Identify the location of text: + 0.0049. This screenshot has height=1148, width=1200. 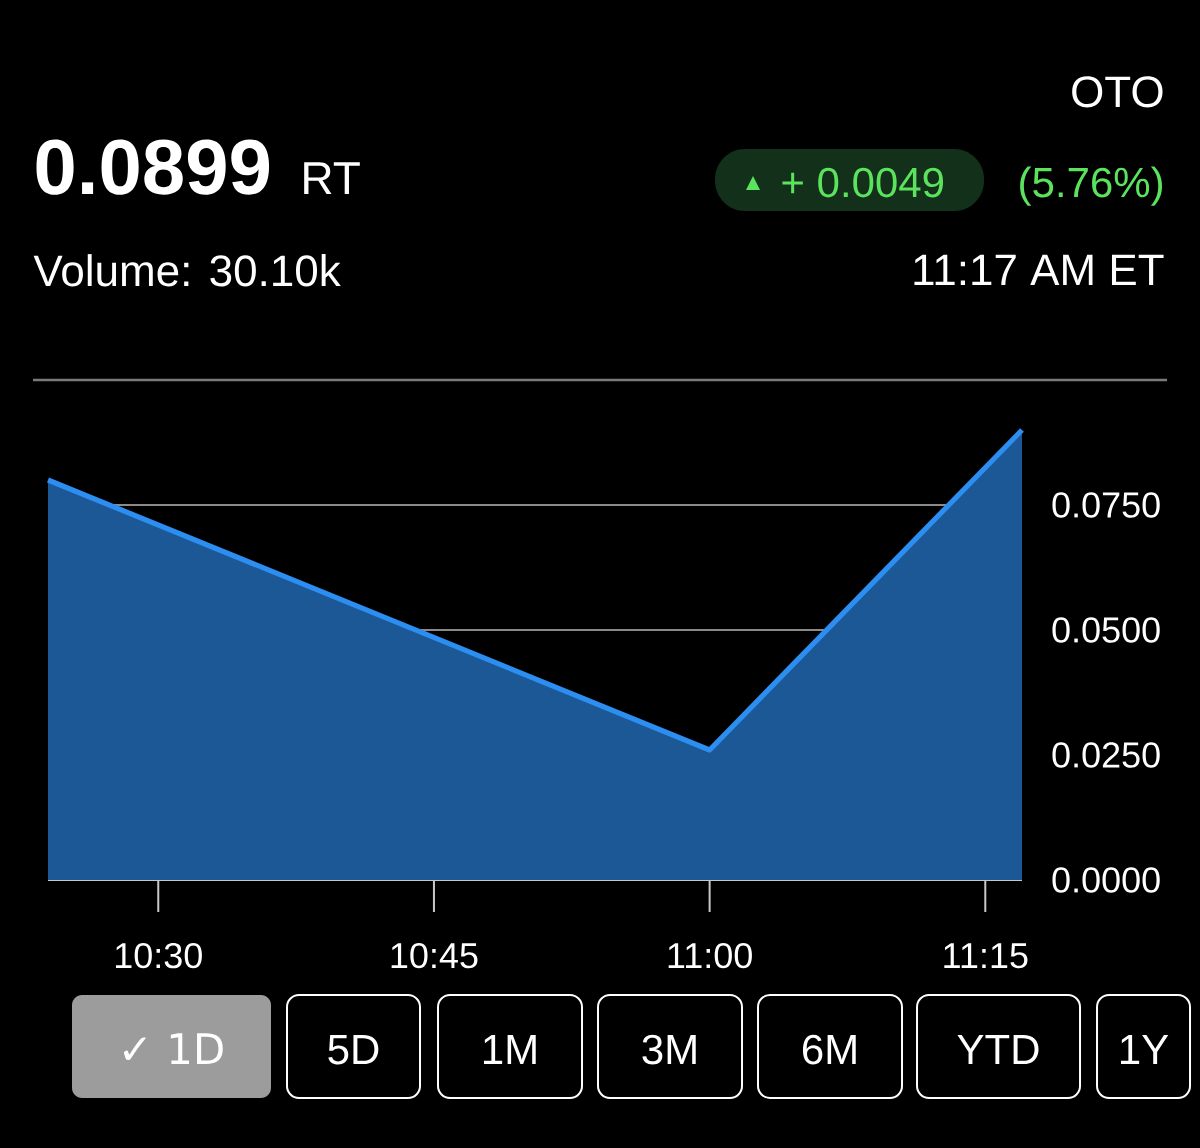
(863, 182).